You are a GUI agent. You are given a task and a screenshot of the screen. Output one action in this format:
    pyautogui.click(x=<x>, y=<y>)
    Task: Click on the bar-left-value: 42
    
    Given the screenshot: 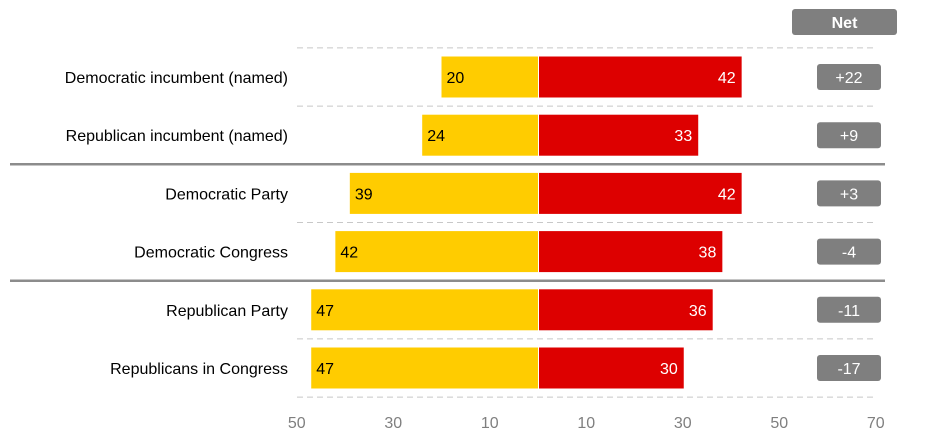 What is the action you would take?
    pyautogui.click(x=349, y=253)
    